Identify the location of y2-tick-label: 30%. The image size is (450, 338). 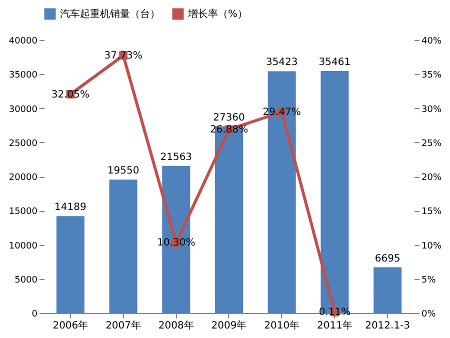
(432, 109).